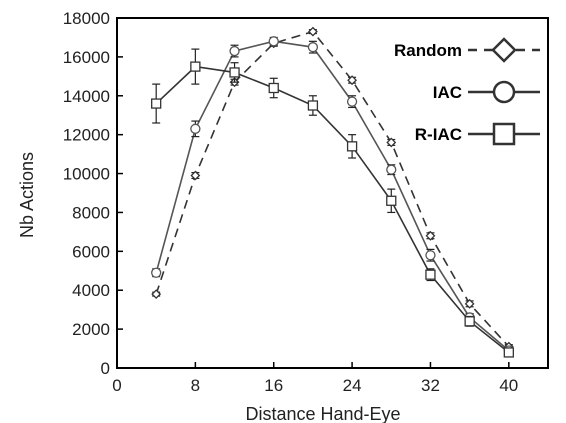 Image resolution: width=566 pixels, height=423 pixels. Describe the element at coordinates (322, 413) in the screenshot. I see `x-axis-label: Distance Hand-Eye` at that location.